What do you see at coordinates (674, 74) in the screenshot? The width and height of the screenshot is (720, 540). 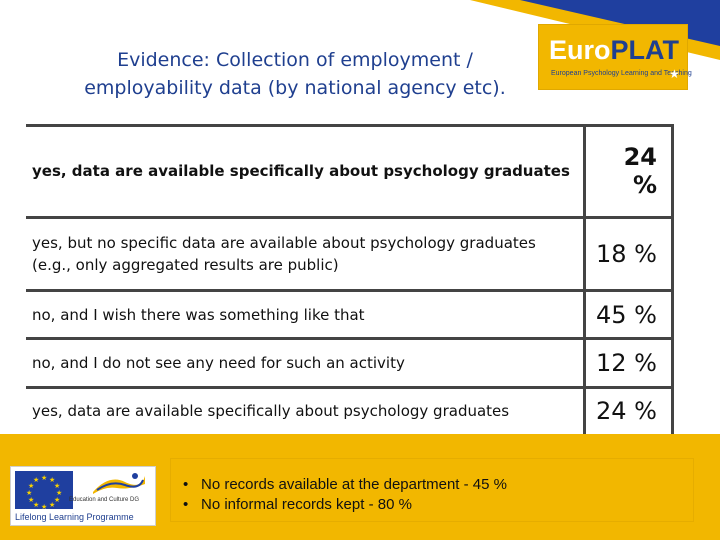 I see `star-icon: ★` at bounding box center [674, 74].